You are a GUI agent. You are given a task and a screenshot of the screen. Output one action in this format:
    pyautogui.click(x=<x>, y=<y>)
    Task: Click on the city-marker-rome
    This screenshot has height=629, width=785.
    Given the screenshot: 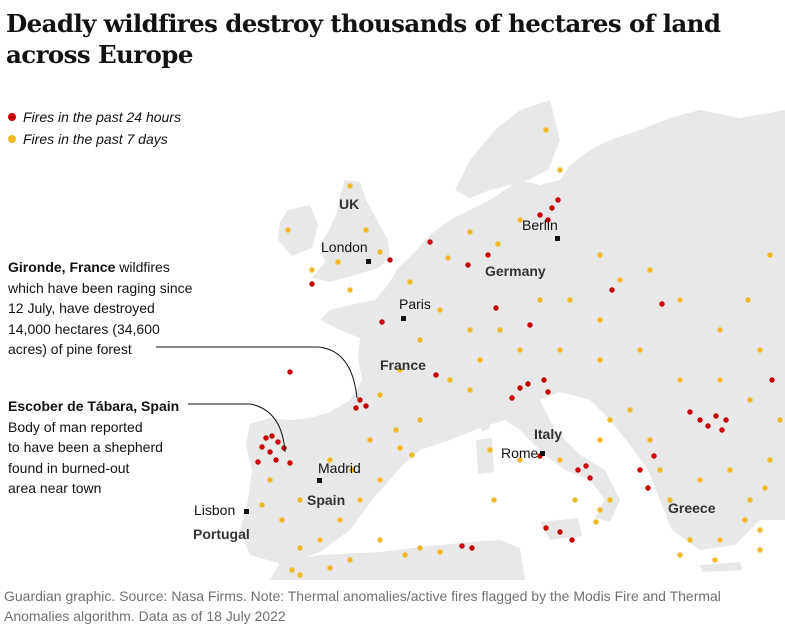 What is the action you would take?
    pyautogui.click(x=542, y=453)
    